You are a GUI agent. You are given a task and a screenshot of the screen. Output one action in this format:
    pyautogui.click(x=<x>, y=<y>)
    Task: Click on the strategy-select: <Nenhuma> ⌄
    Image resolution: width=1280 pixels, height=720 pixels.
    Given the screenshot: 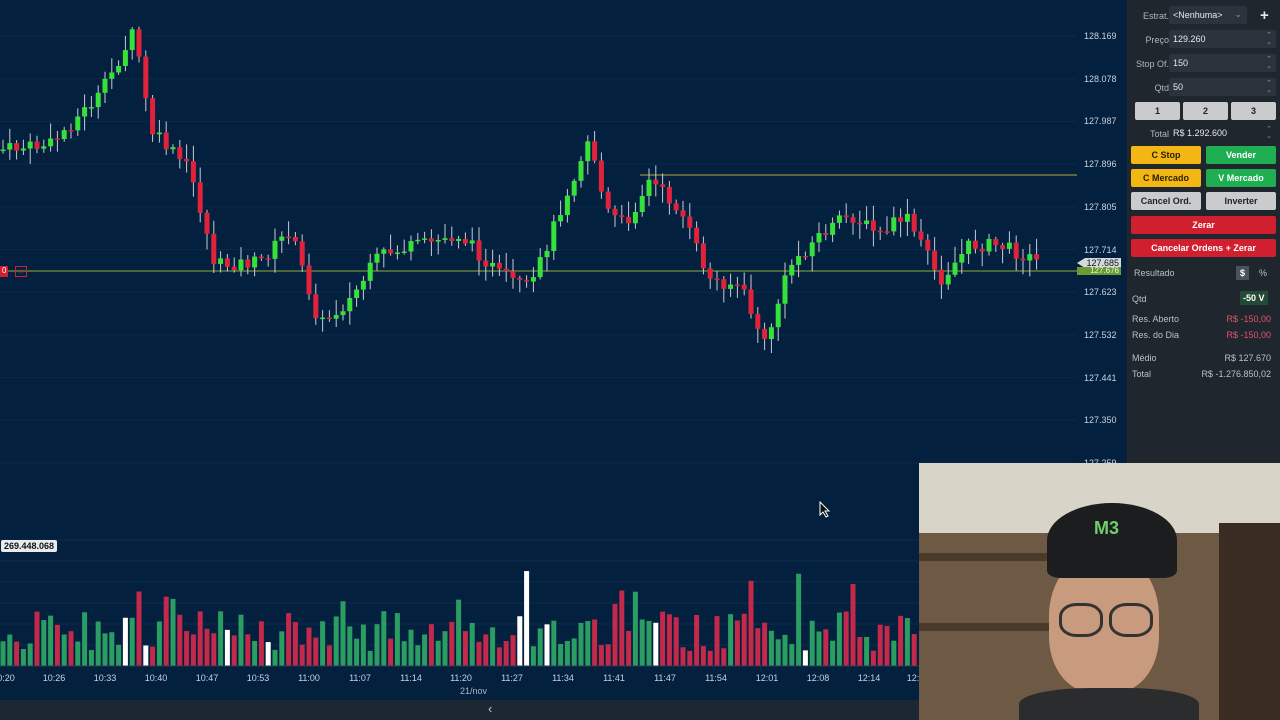 What is the action you would take?
    pyautogui.click(x=1208, y=15)
    